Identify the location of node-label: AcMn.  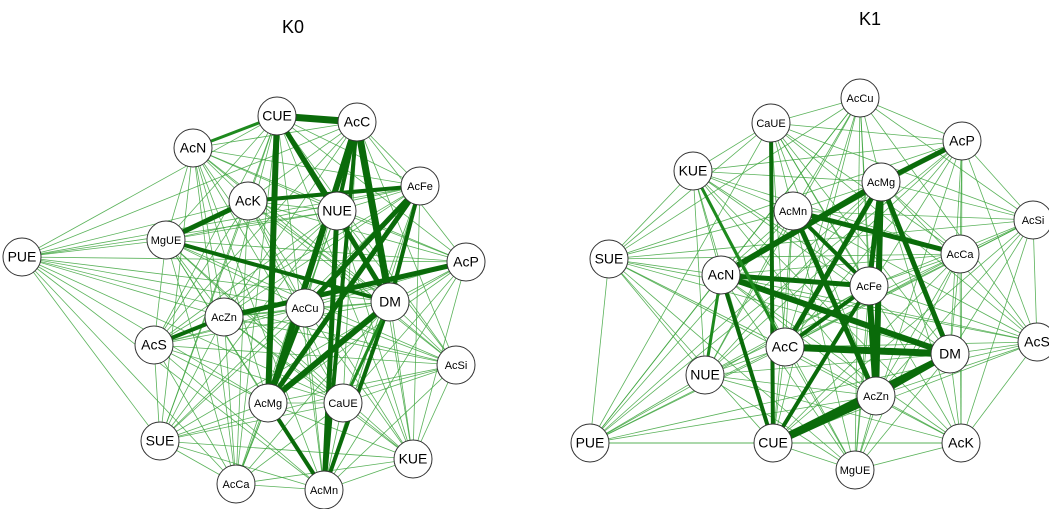
(793, 212).